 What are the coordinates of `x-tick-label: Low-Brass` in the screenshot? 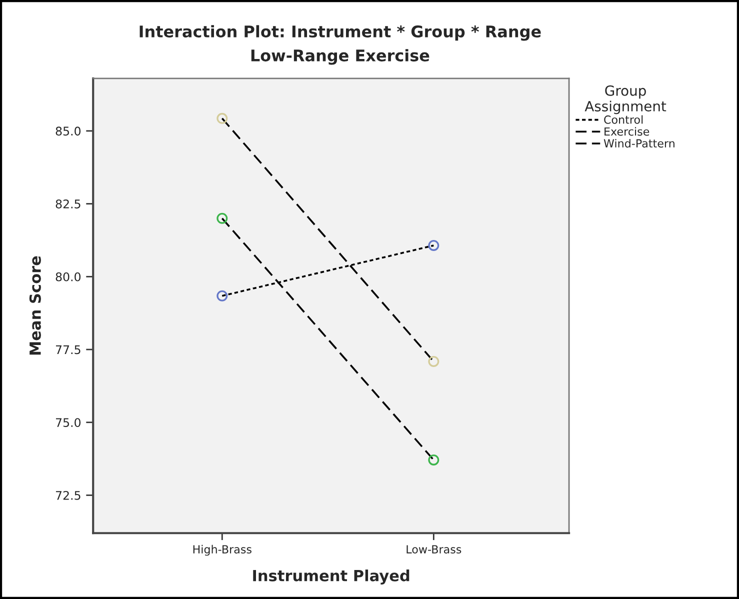 It's located at (434, 549).